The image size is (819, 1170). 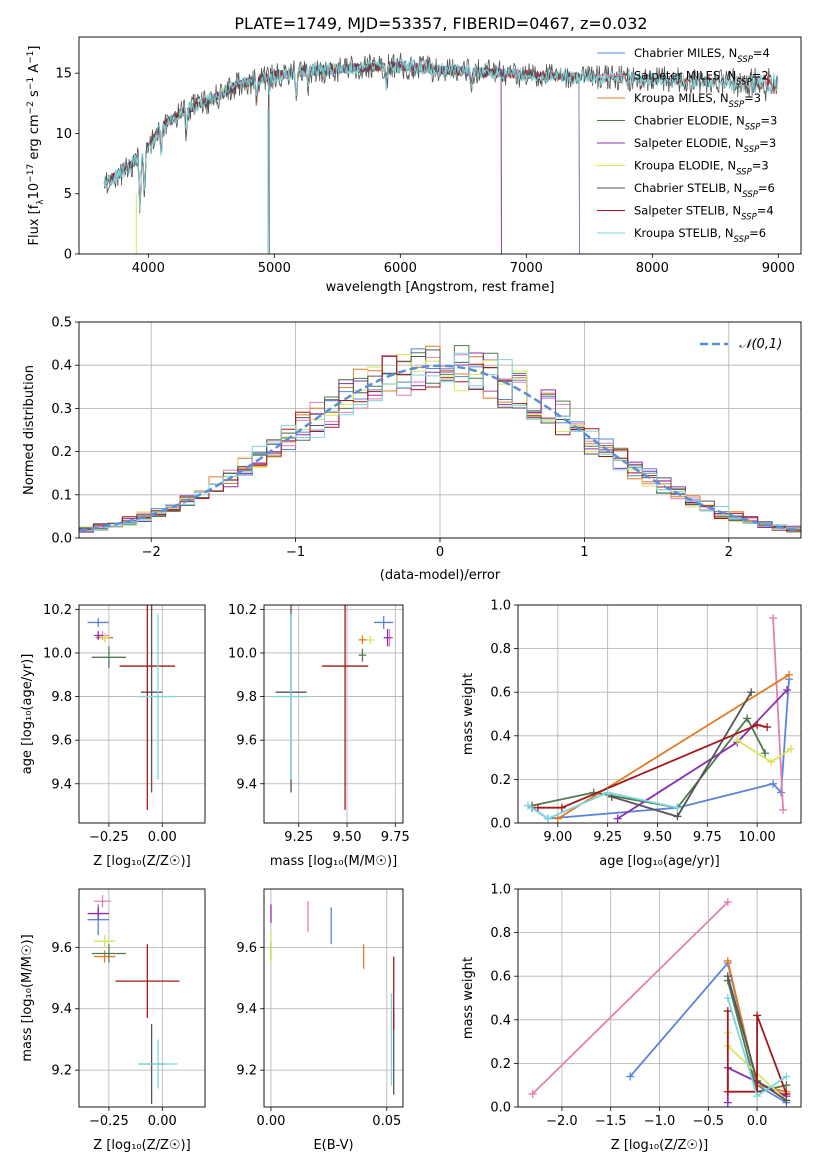 I want to click on x-tick-label: −1.5, so click(x=611, y=1121).